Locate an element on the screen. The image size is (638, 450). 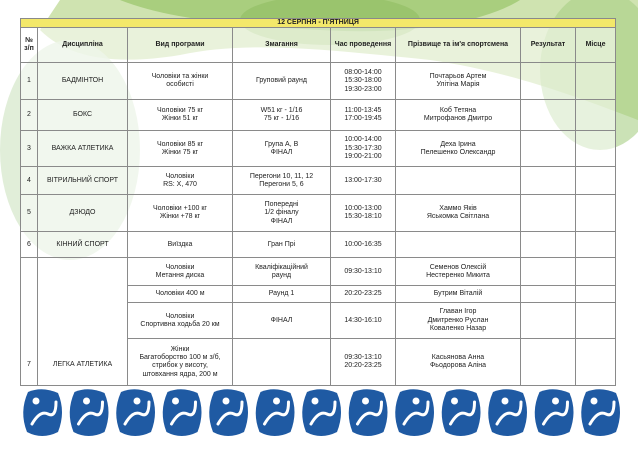
athletes: Бутрим Віталій is located at coordinates (458, 294).